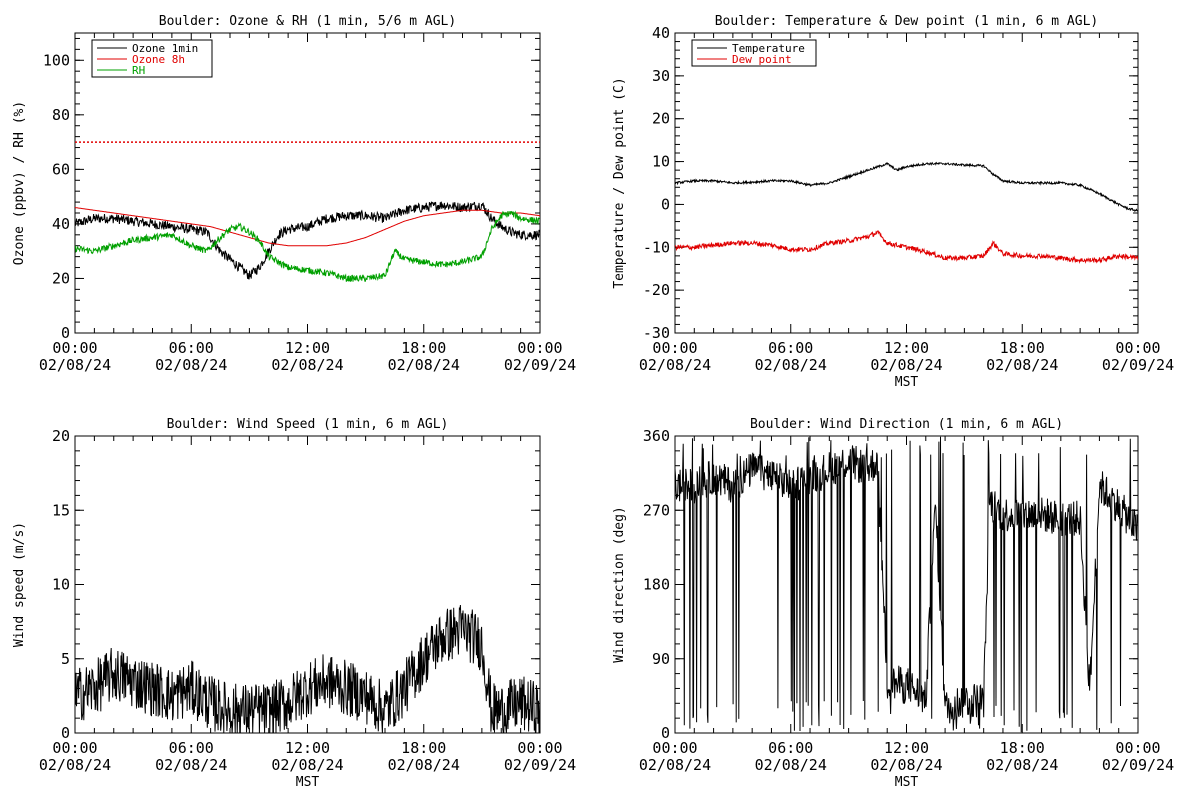 The height and width of the screenshot is (800, 1200). What do you see at coordinates (656, 290) in the screenshot?
I see `y-tick-label: -20` at bounding box center [656, 290].